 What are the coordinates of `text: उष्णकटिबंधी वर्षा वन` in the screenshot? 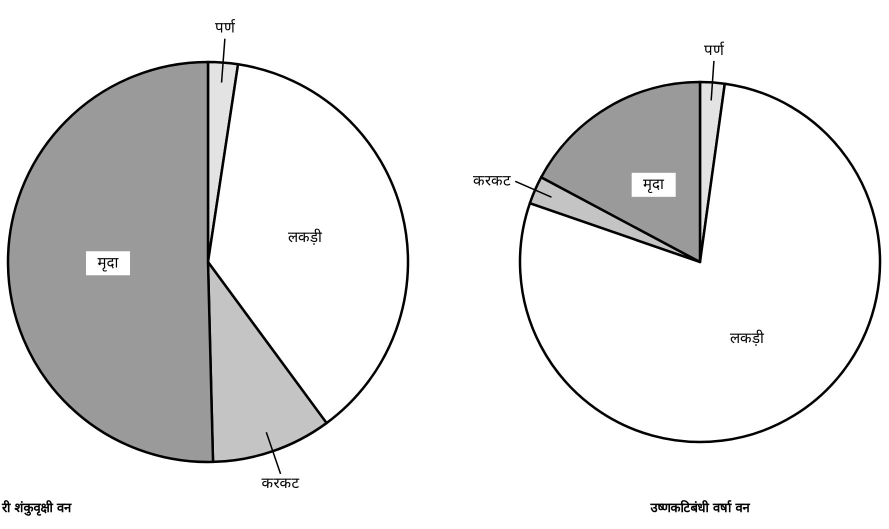 It's located at (700, 508).